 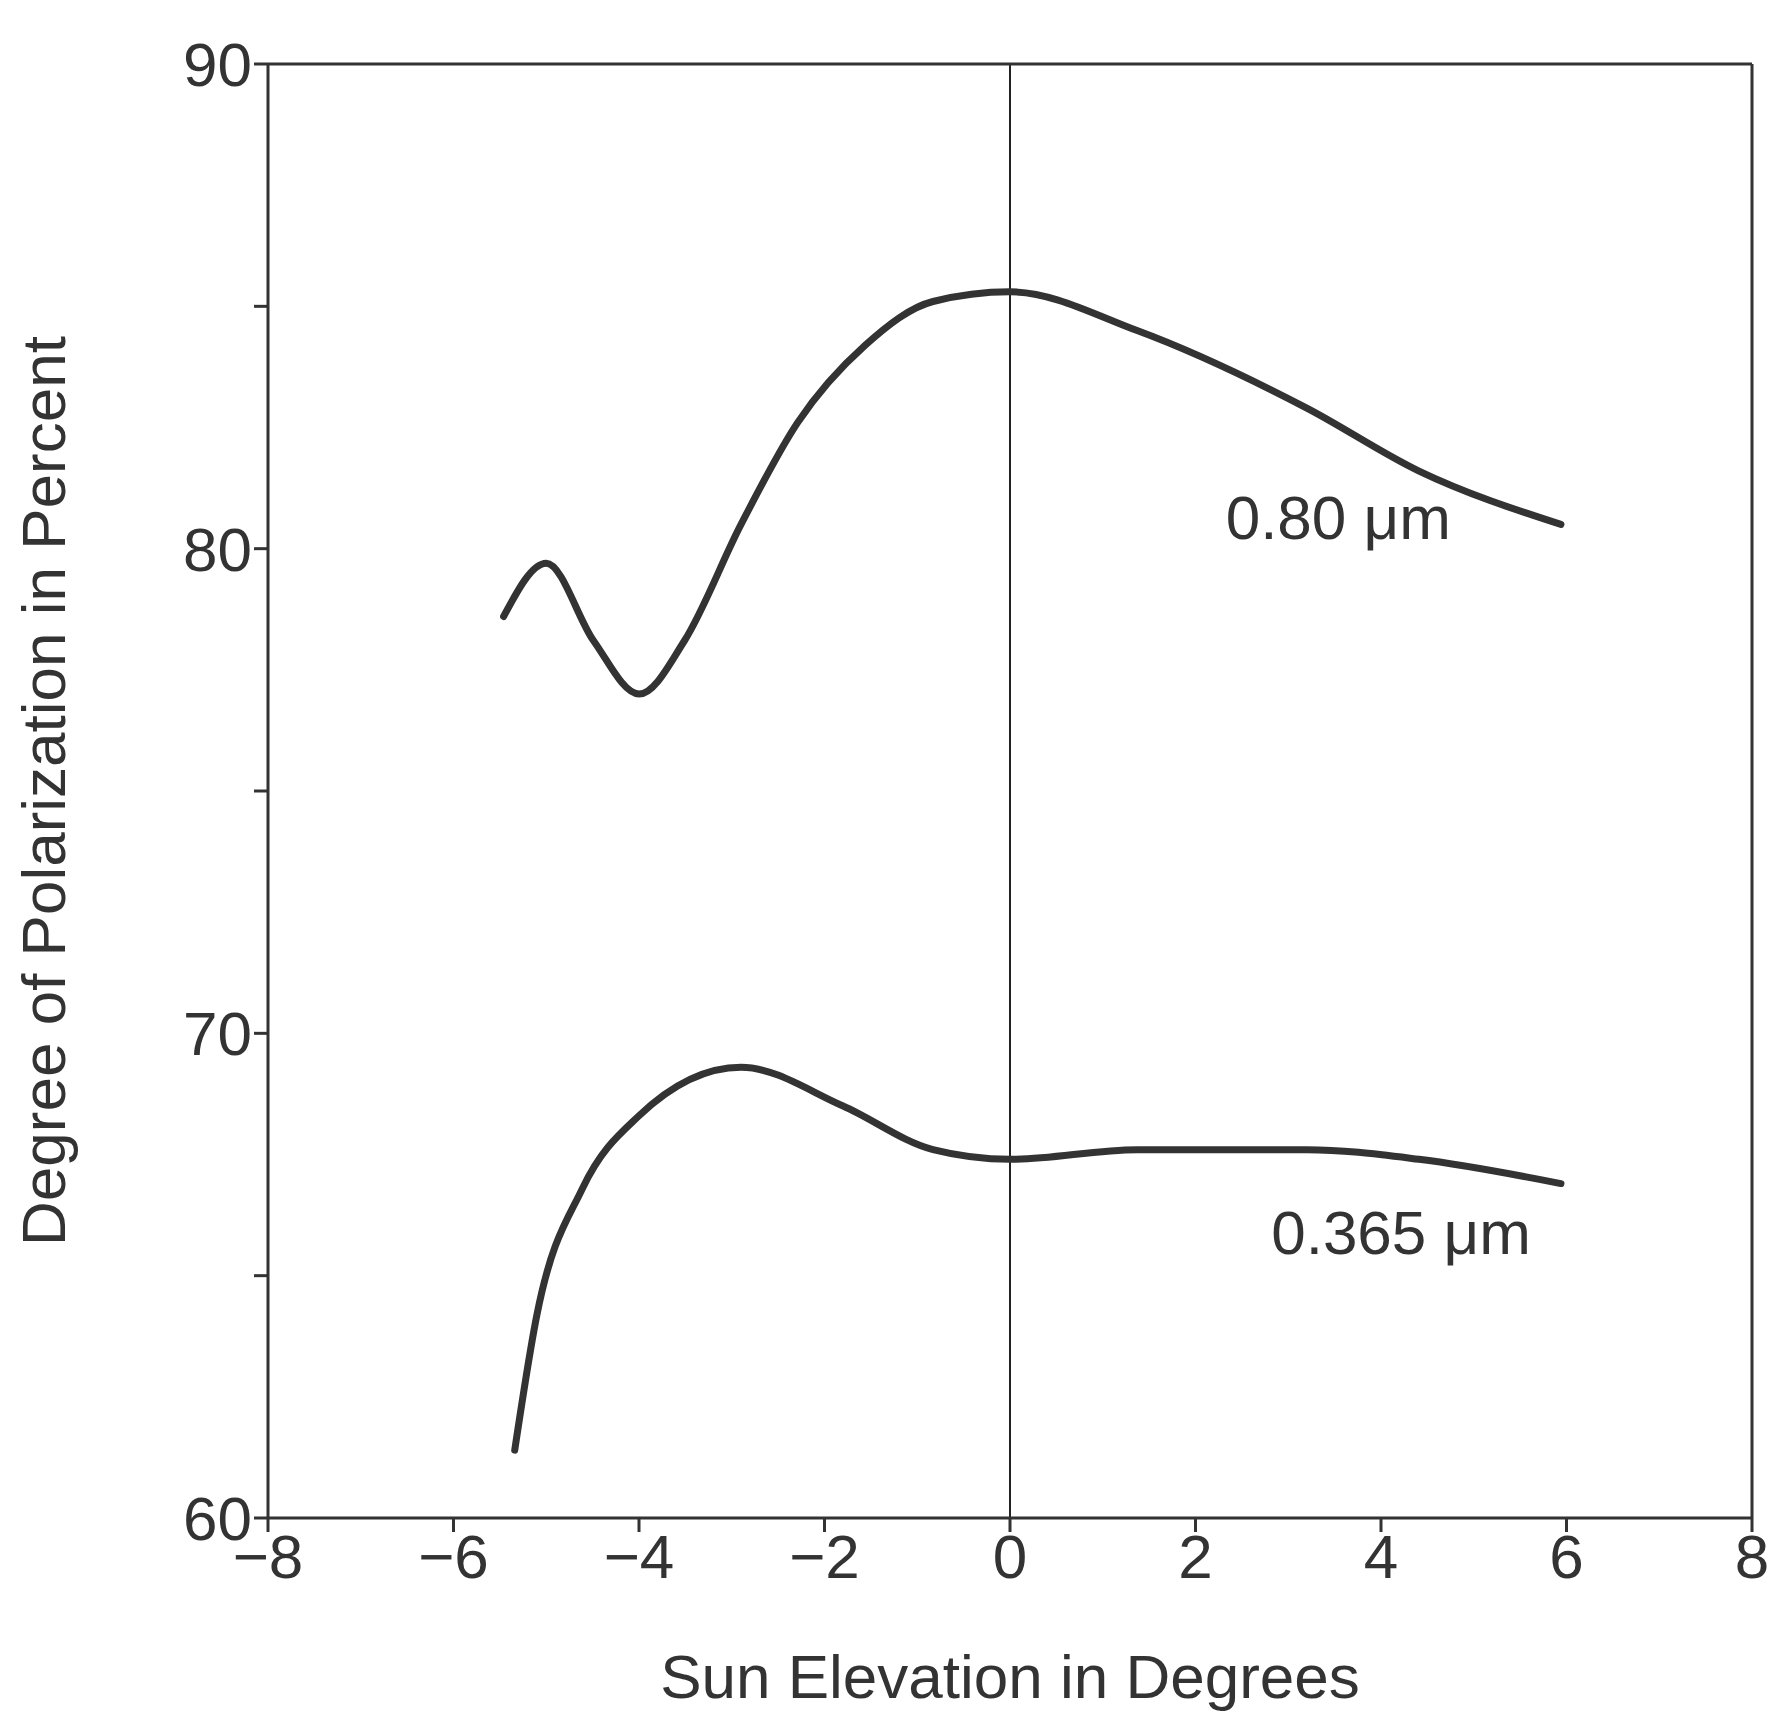 I want to click on x-tick-label: 8, so click(x=1752, y=1557).